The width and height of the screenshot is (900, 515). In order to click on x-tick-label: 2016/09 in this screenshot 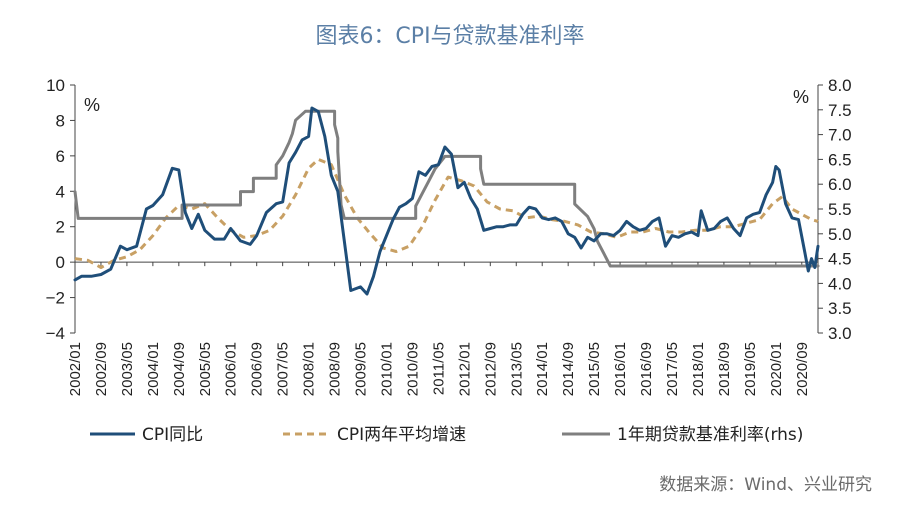, I will do `click(646, 369)`.